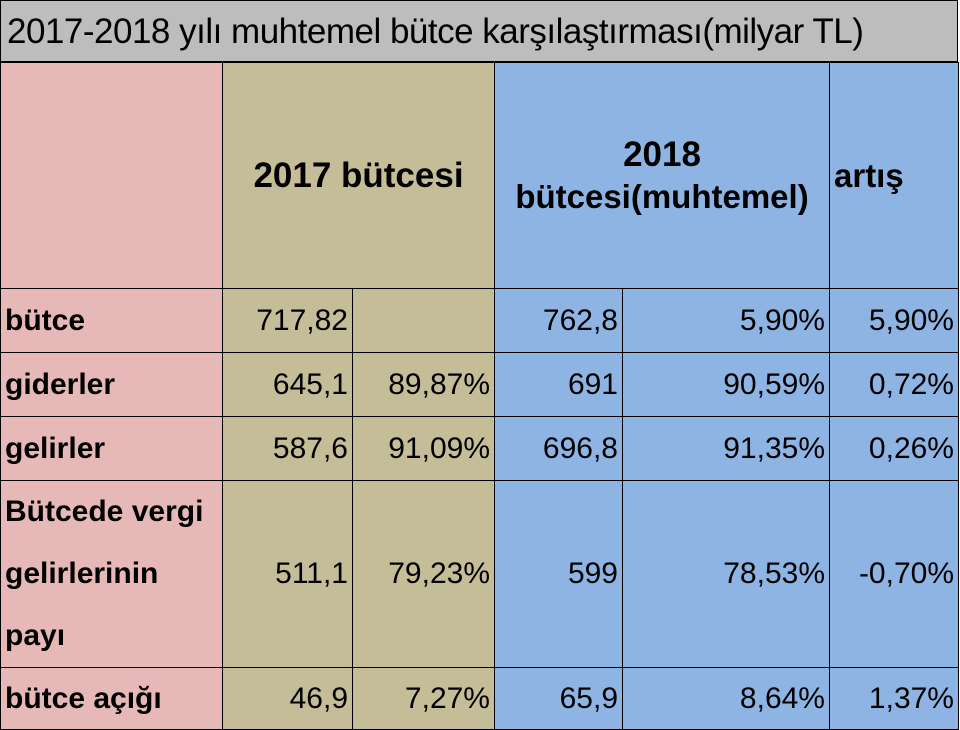 This screenshot has width=960, height=730. What do you see at coordinates (287, 384) in the screenshot?
I see `value-2017: 645,1` at bounding box center [287, 384].